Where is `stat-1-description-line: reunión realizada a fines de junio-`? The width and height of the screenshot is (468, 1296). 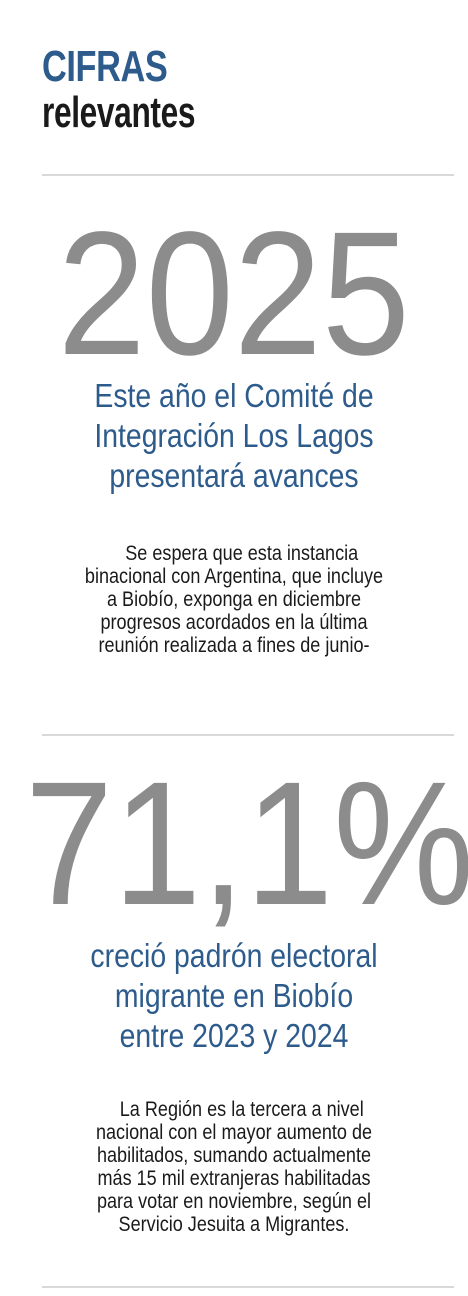 stat-1-description-line: reunión realizada a fines de junio- is located at coordinates (234, 645).